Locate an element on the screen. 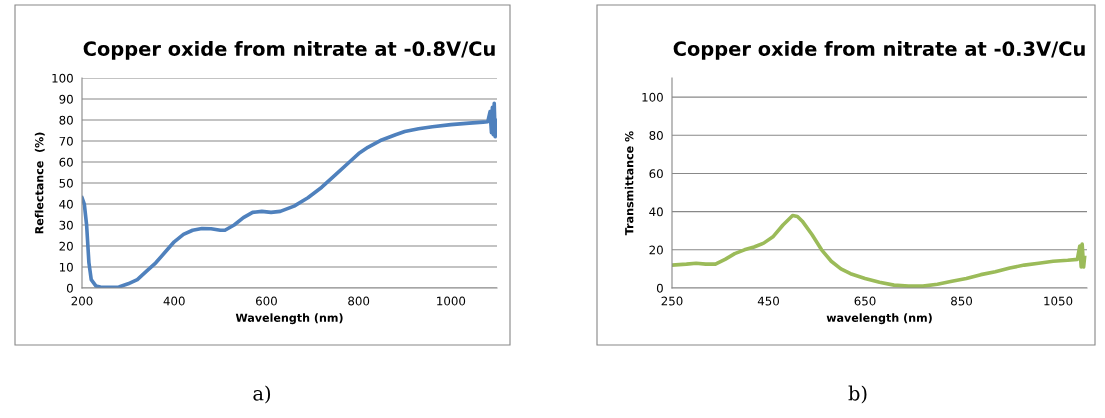 The height and width of the screenshot is (418, 1105). y-axis-title: Reflectance (%) is located at coordinates (39, 183).